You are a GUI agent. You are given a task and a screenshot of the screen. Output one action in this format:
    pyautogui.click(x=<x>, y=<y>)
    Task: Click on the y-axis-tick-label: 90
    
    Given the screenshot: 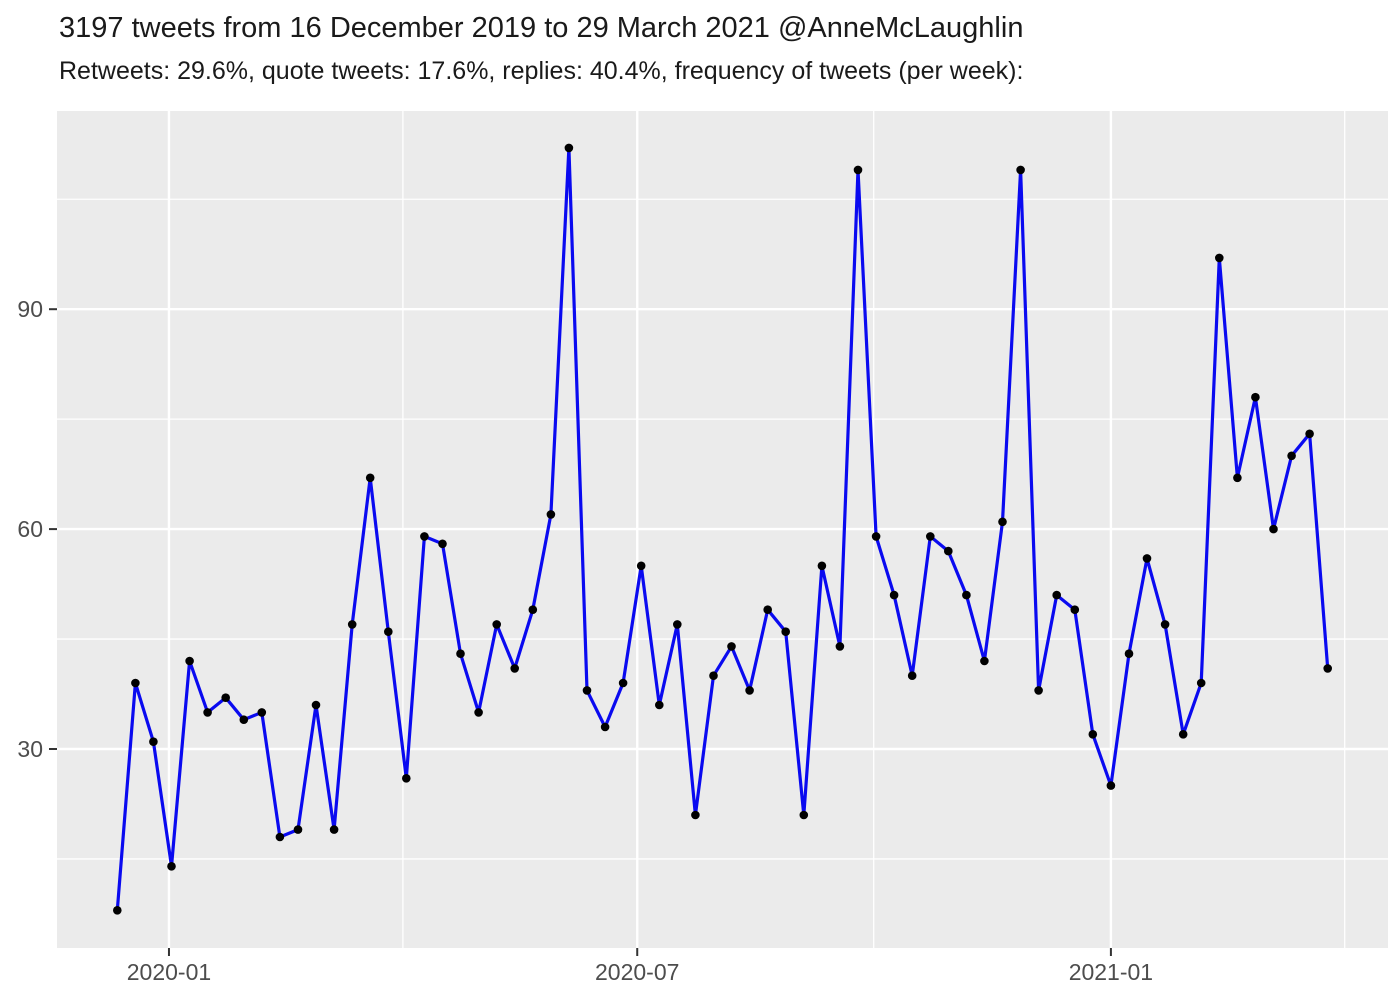 What is the action you would take?
    pyautogui.click(x=30, y=309)
    